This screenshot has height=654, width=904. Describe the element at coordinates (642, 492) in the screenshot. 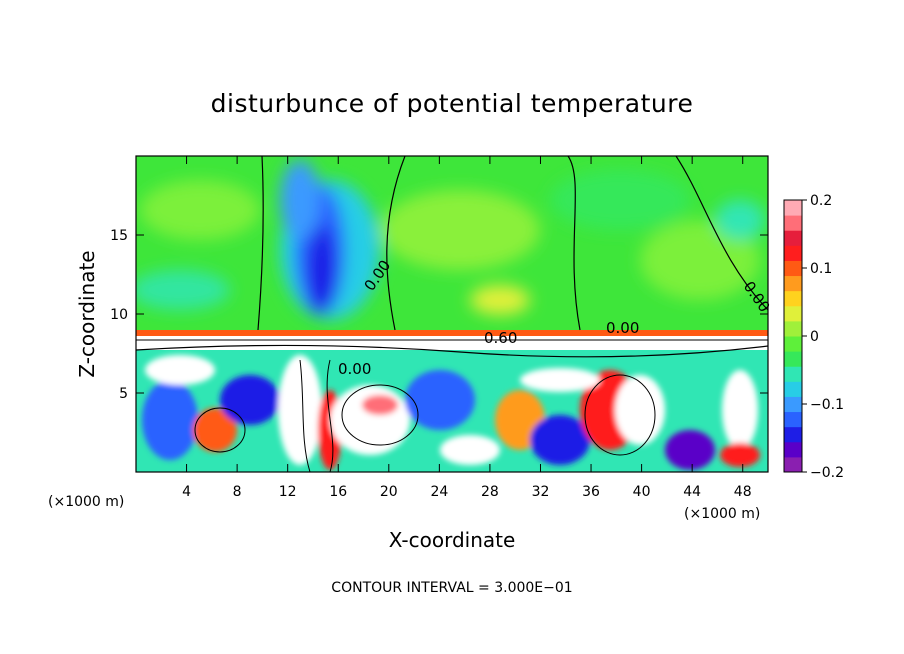

I see `x-tick-label: 40` at that location.